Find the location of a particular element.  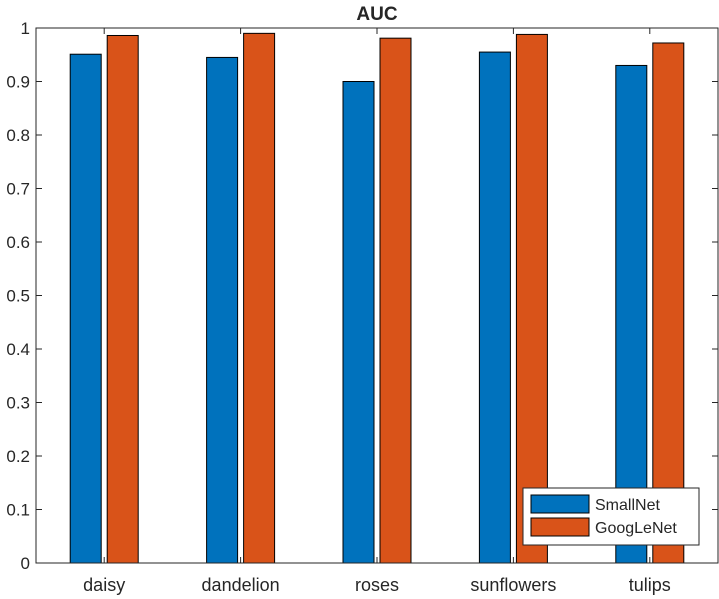

chart-title: AUC is located at coordinates (376, 14).